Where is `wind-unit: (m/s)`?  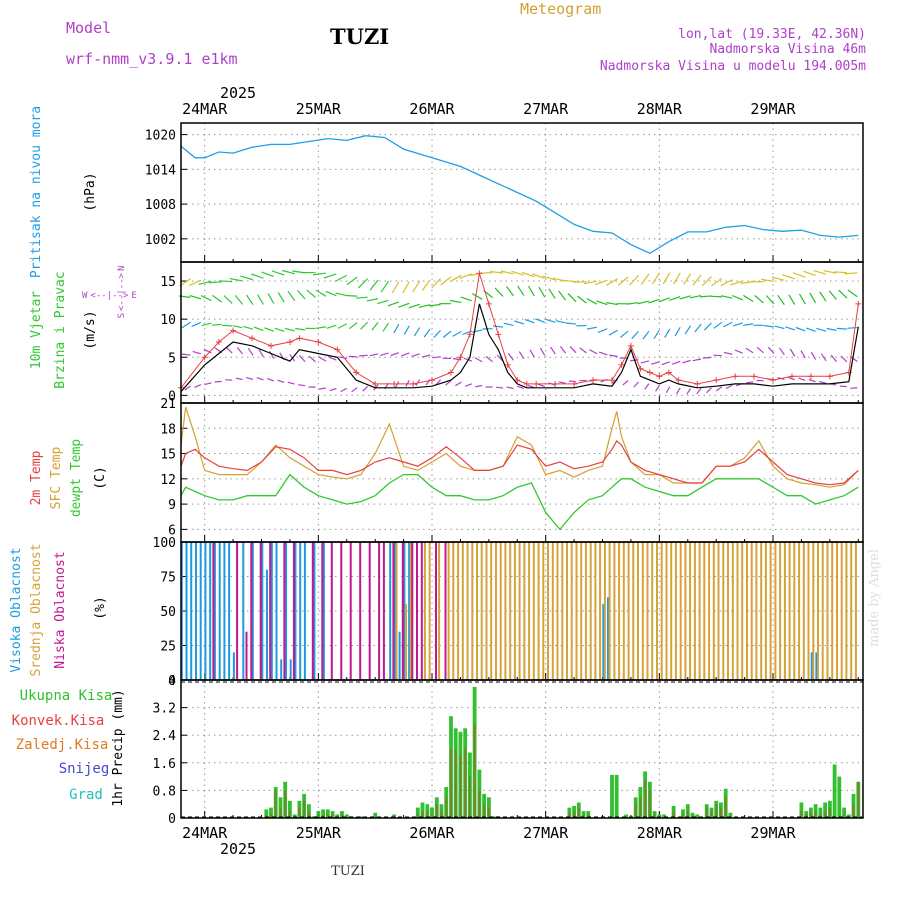 wind-unit: (m/s) is located at coordinates (90, 329).